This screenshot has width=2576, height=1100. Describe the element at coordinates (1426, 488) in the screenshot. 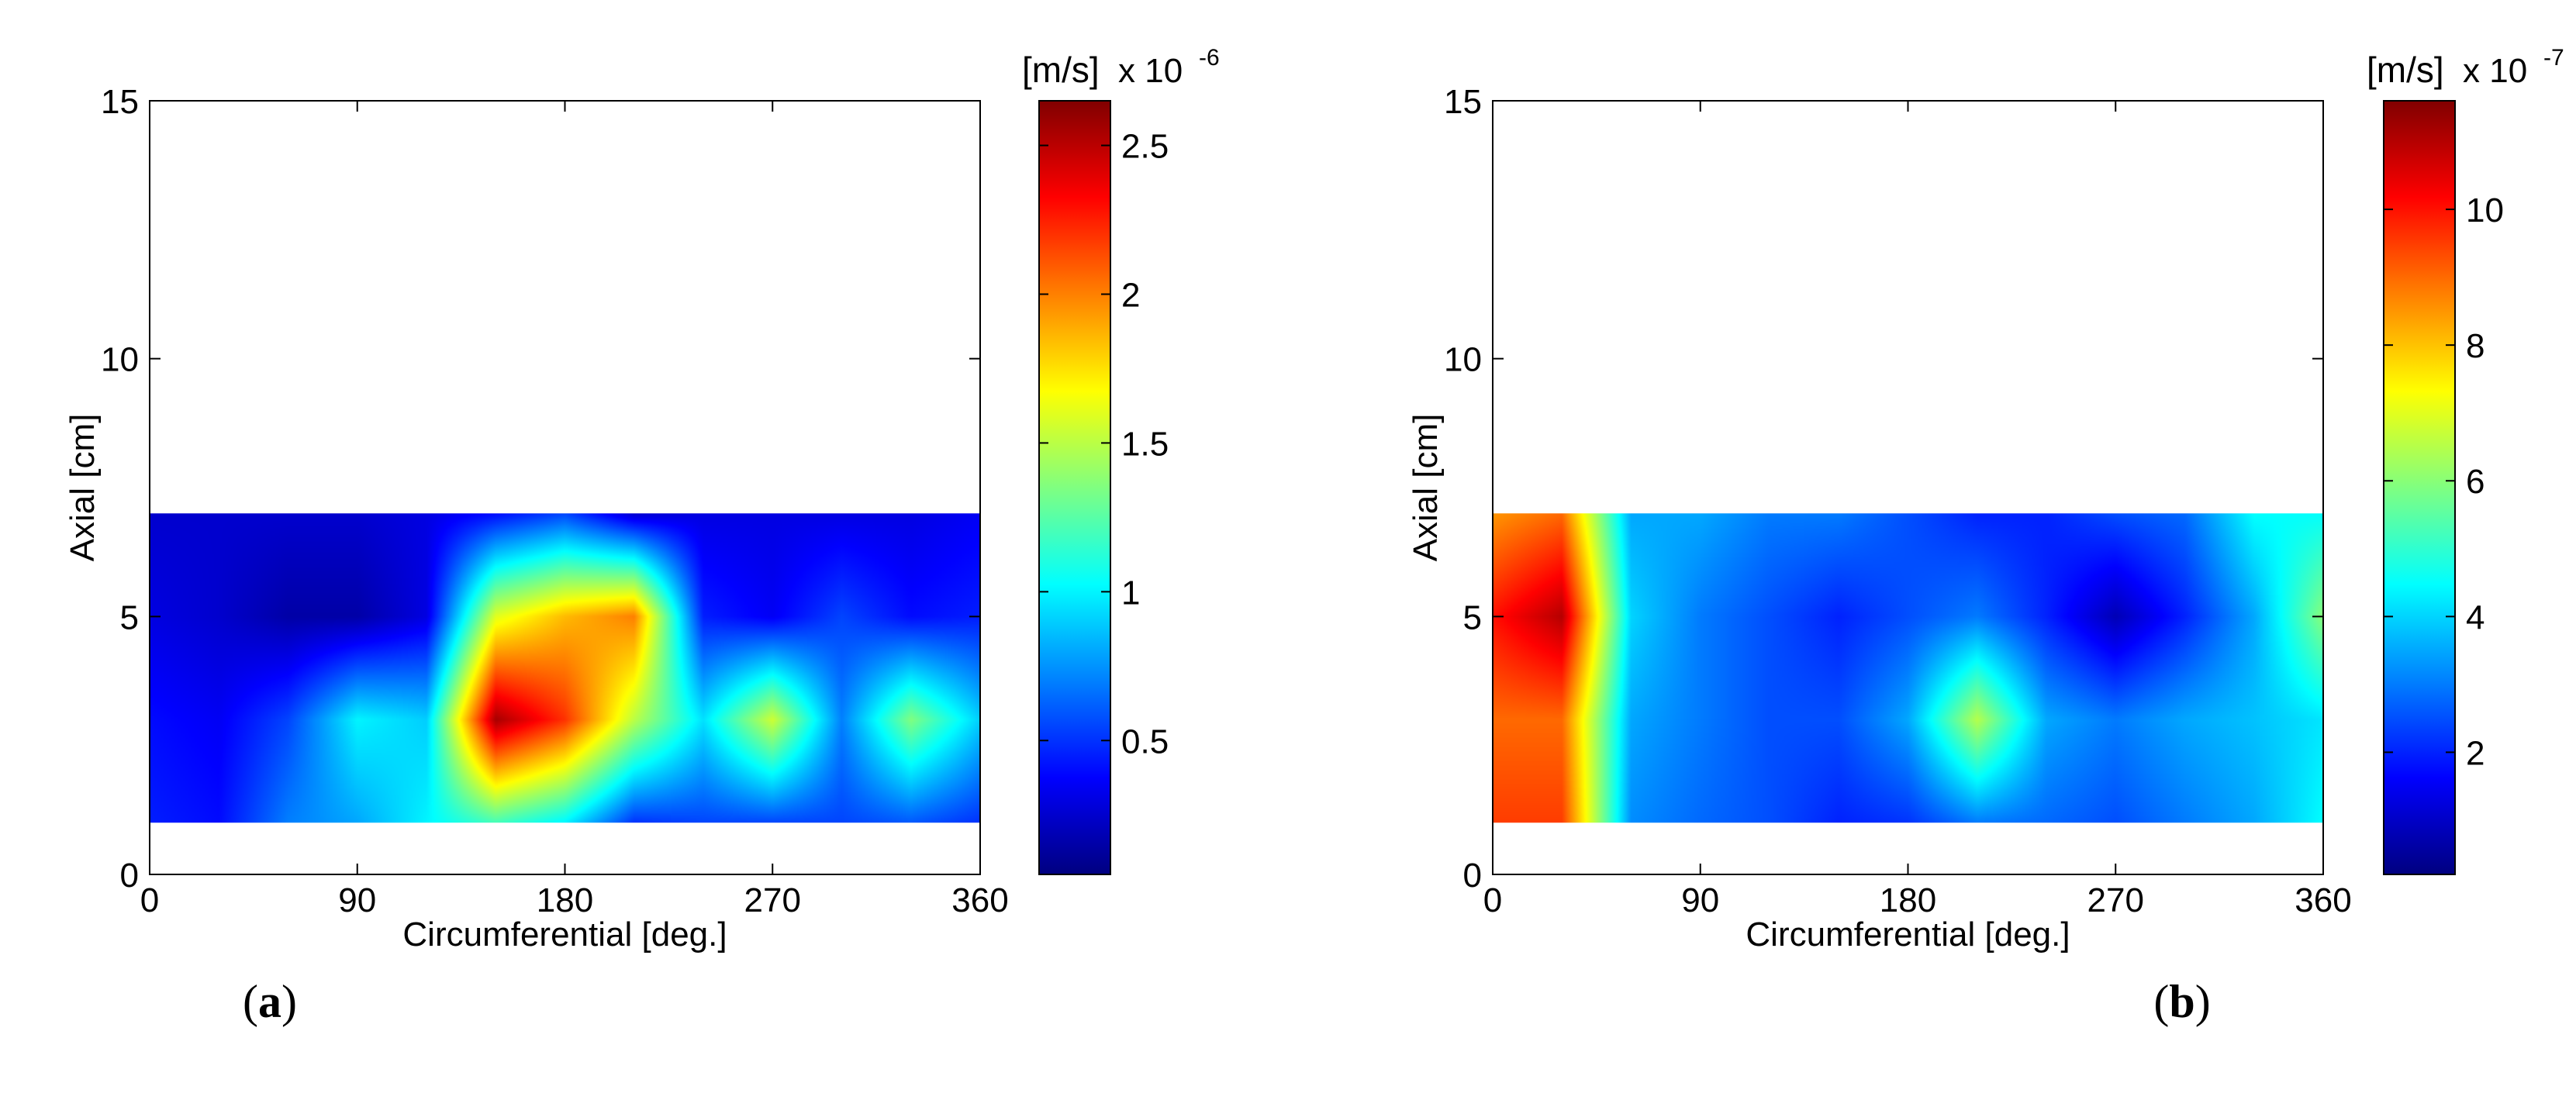

I see `chart-b-y-axis-title: Axial [cm]` at that location.